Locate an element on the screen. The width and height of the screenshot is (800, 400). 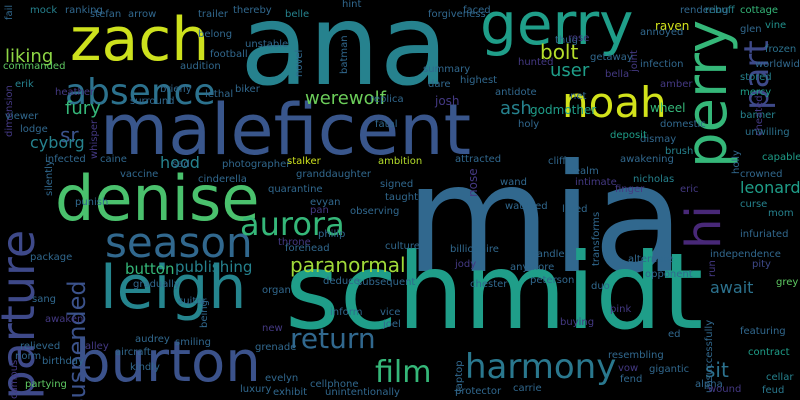
cloud-word: vice is located at coordinates (390, 312).